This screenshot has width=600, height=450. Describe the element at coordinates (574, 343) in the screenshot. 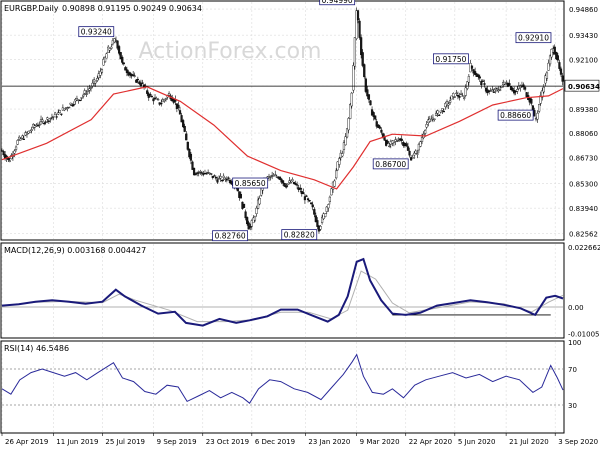

I see `rsi-tick-label: 100` at that location.